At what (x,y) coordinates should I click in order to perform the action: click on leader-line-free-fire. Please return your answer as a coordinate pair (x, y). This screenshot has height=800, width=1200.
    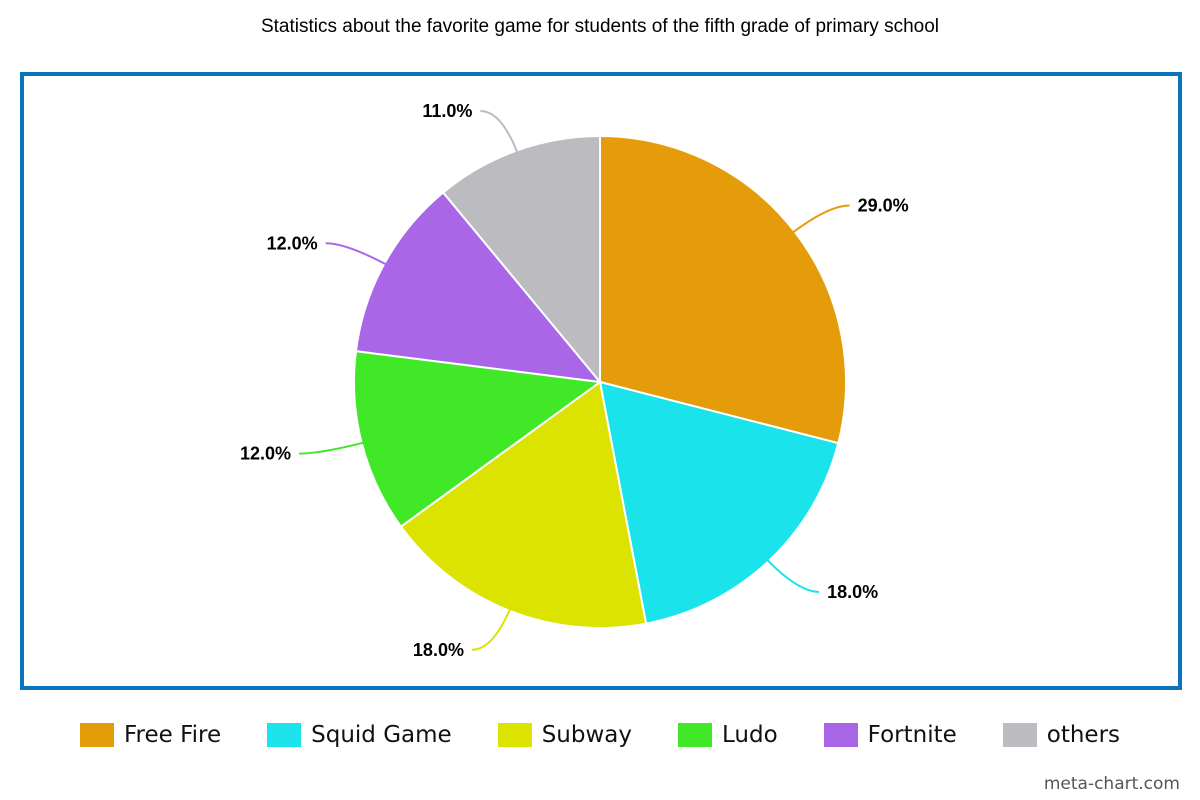
    Looking at the image, I should click on (818, 220).